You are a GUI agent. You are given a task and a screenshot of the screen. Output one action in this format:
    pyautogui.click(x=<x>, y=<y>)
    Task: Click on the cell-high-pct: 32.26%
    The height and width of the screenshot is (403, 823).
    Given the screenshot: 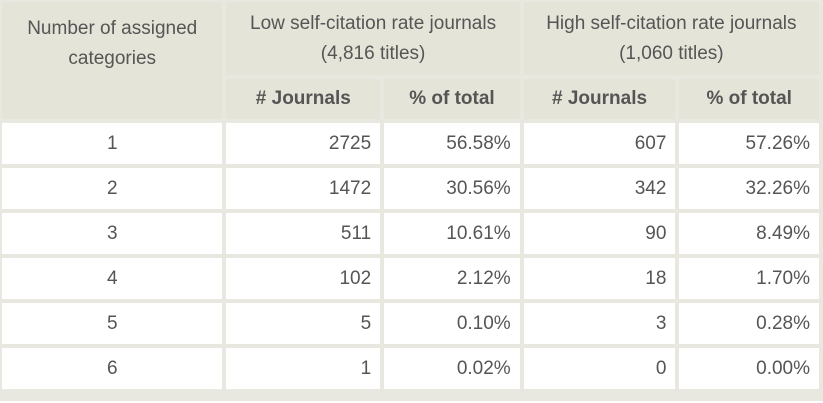 What is the action you would take?
    pyautogui.click(x=749, y=188)
    